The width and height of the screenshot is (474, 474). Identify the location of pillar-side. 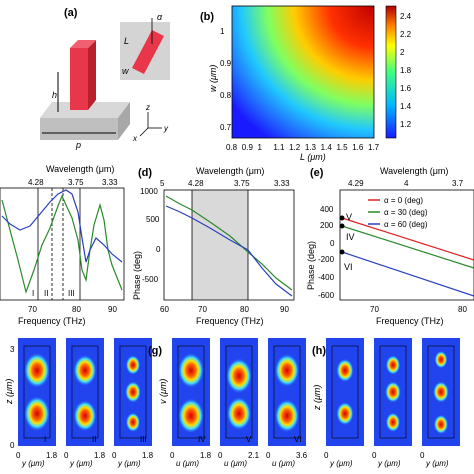
(92, 75).